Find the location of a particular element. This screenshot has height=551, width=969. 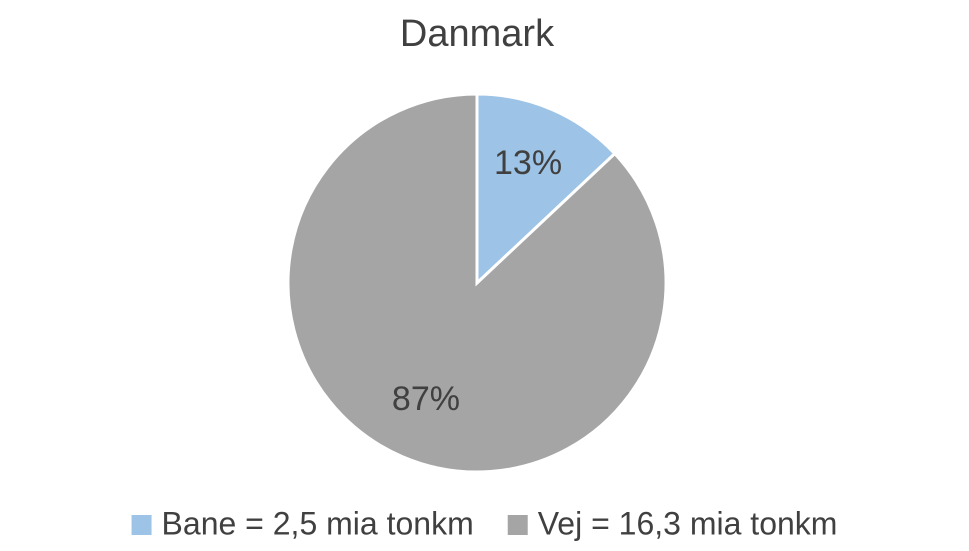

data-label: 87% is located at coordinates (426, 399).